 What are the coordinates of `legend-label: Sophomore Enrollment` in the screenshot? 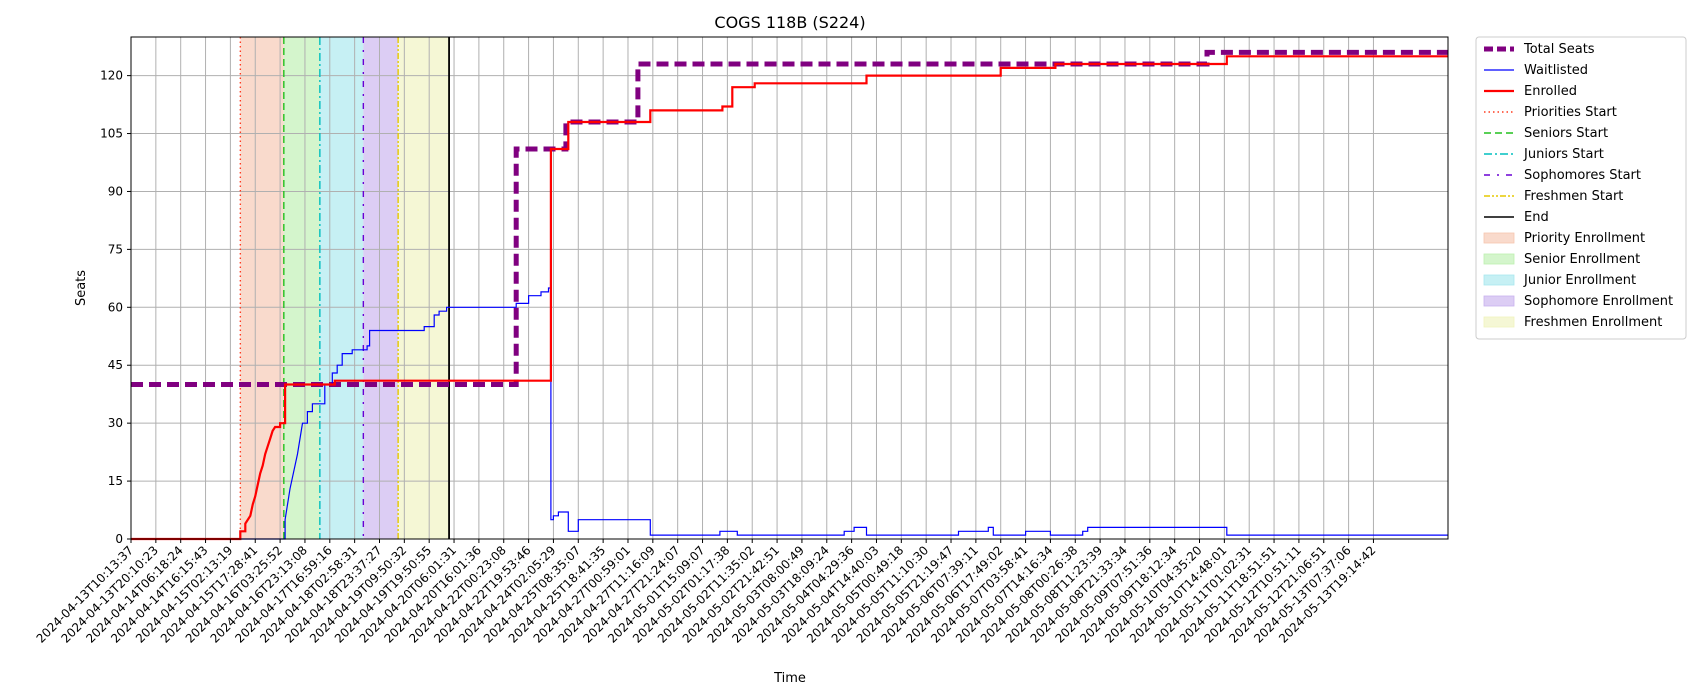 It's located at (1598, 301).